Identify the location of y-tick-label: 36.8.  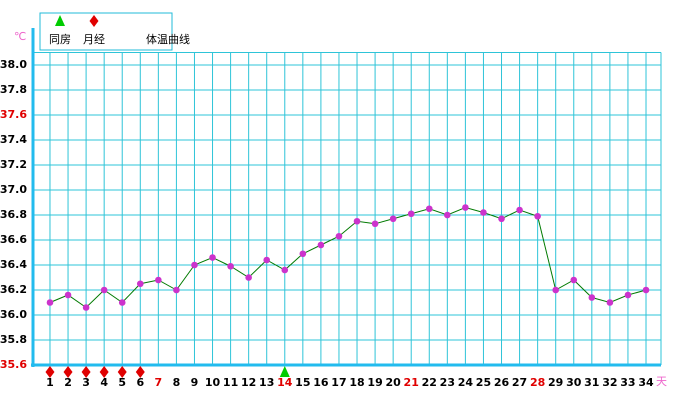
(13, 214).